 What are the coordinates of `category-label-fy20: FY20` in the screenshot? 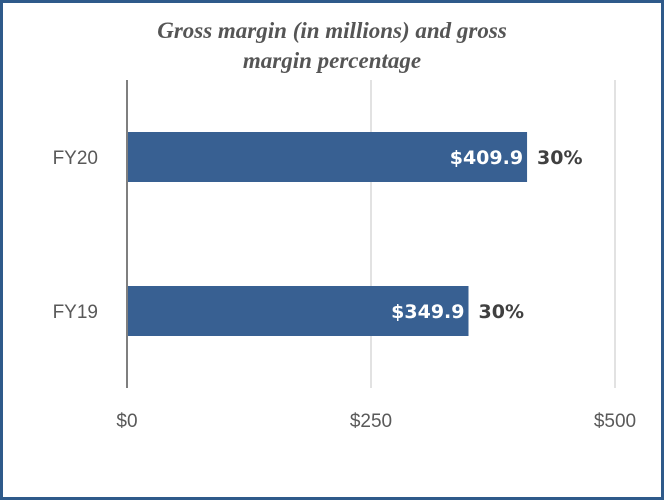 It's located at (75, 158).